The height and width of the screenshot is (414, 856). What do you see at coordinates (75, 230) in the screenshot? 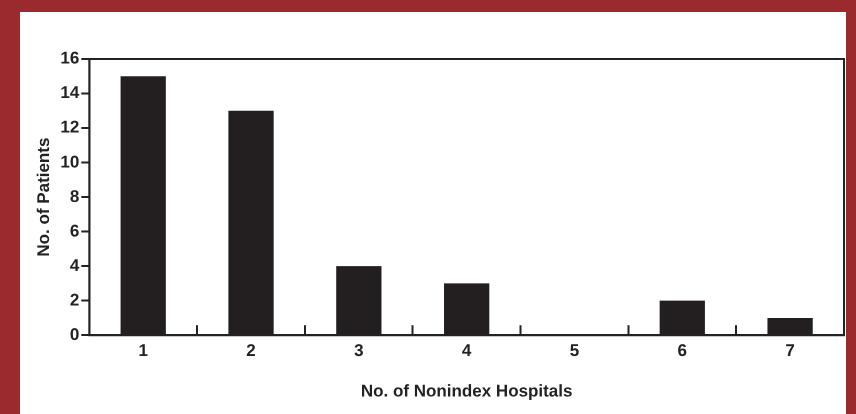
I see `y-tick-label: 6` at bounding box center [75, 230].